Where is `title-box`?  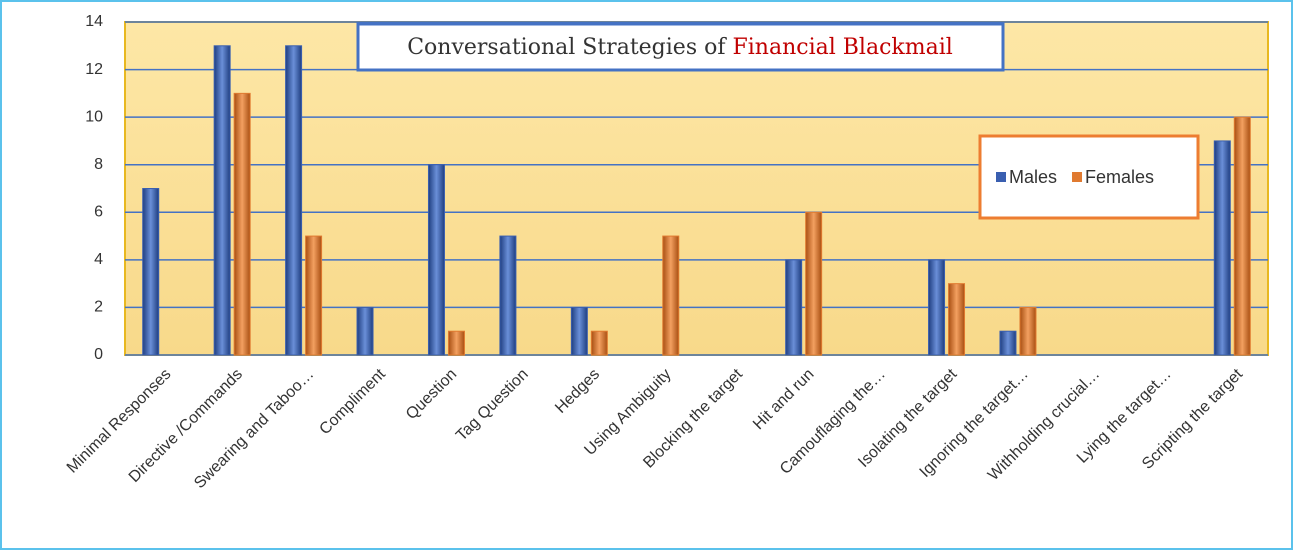
title-box is located at coordinates (680, 47).